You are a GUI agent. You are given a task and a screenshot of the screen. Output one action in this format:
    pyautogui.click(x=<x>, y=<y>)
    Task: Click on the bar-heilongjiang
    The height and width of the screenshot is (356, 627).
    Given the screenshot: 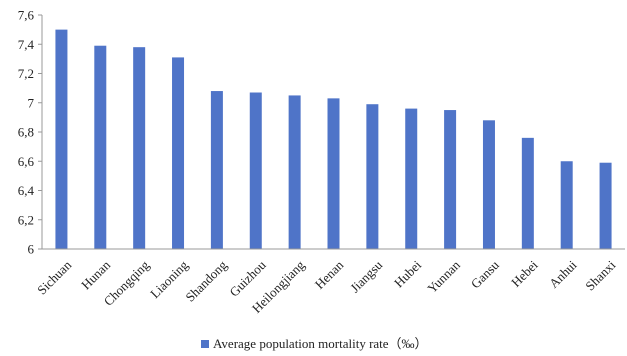 What is the action you would take?
    pyautogui.click(x=294, y=172)
    